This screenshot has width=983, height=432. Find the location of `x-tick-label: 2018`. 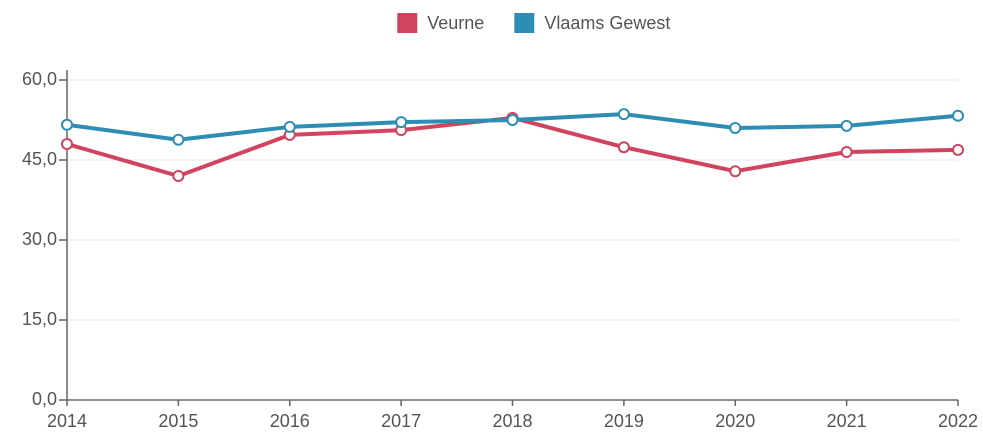

x-tick-label: 2018 is located at coordinates (512, 421).